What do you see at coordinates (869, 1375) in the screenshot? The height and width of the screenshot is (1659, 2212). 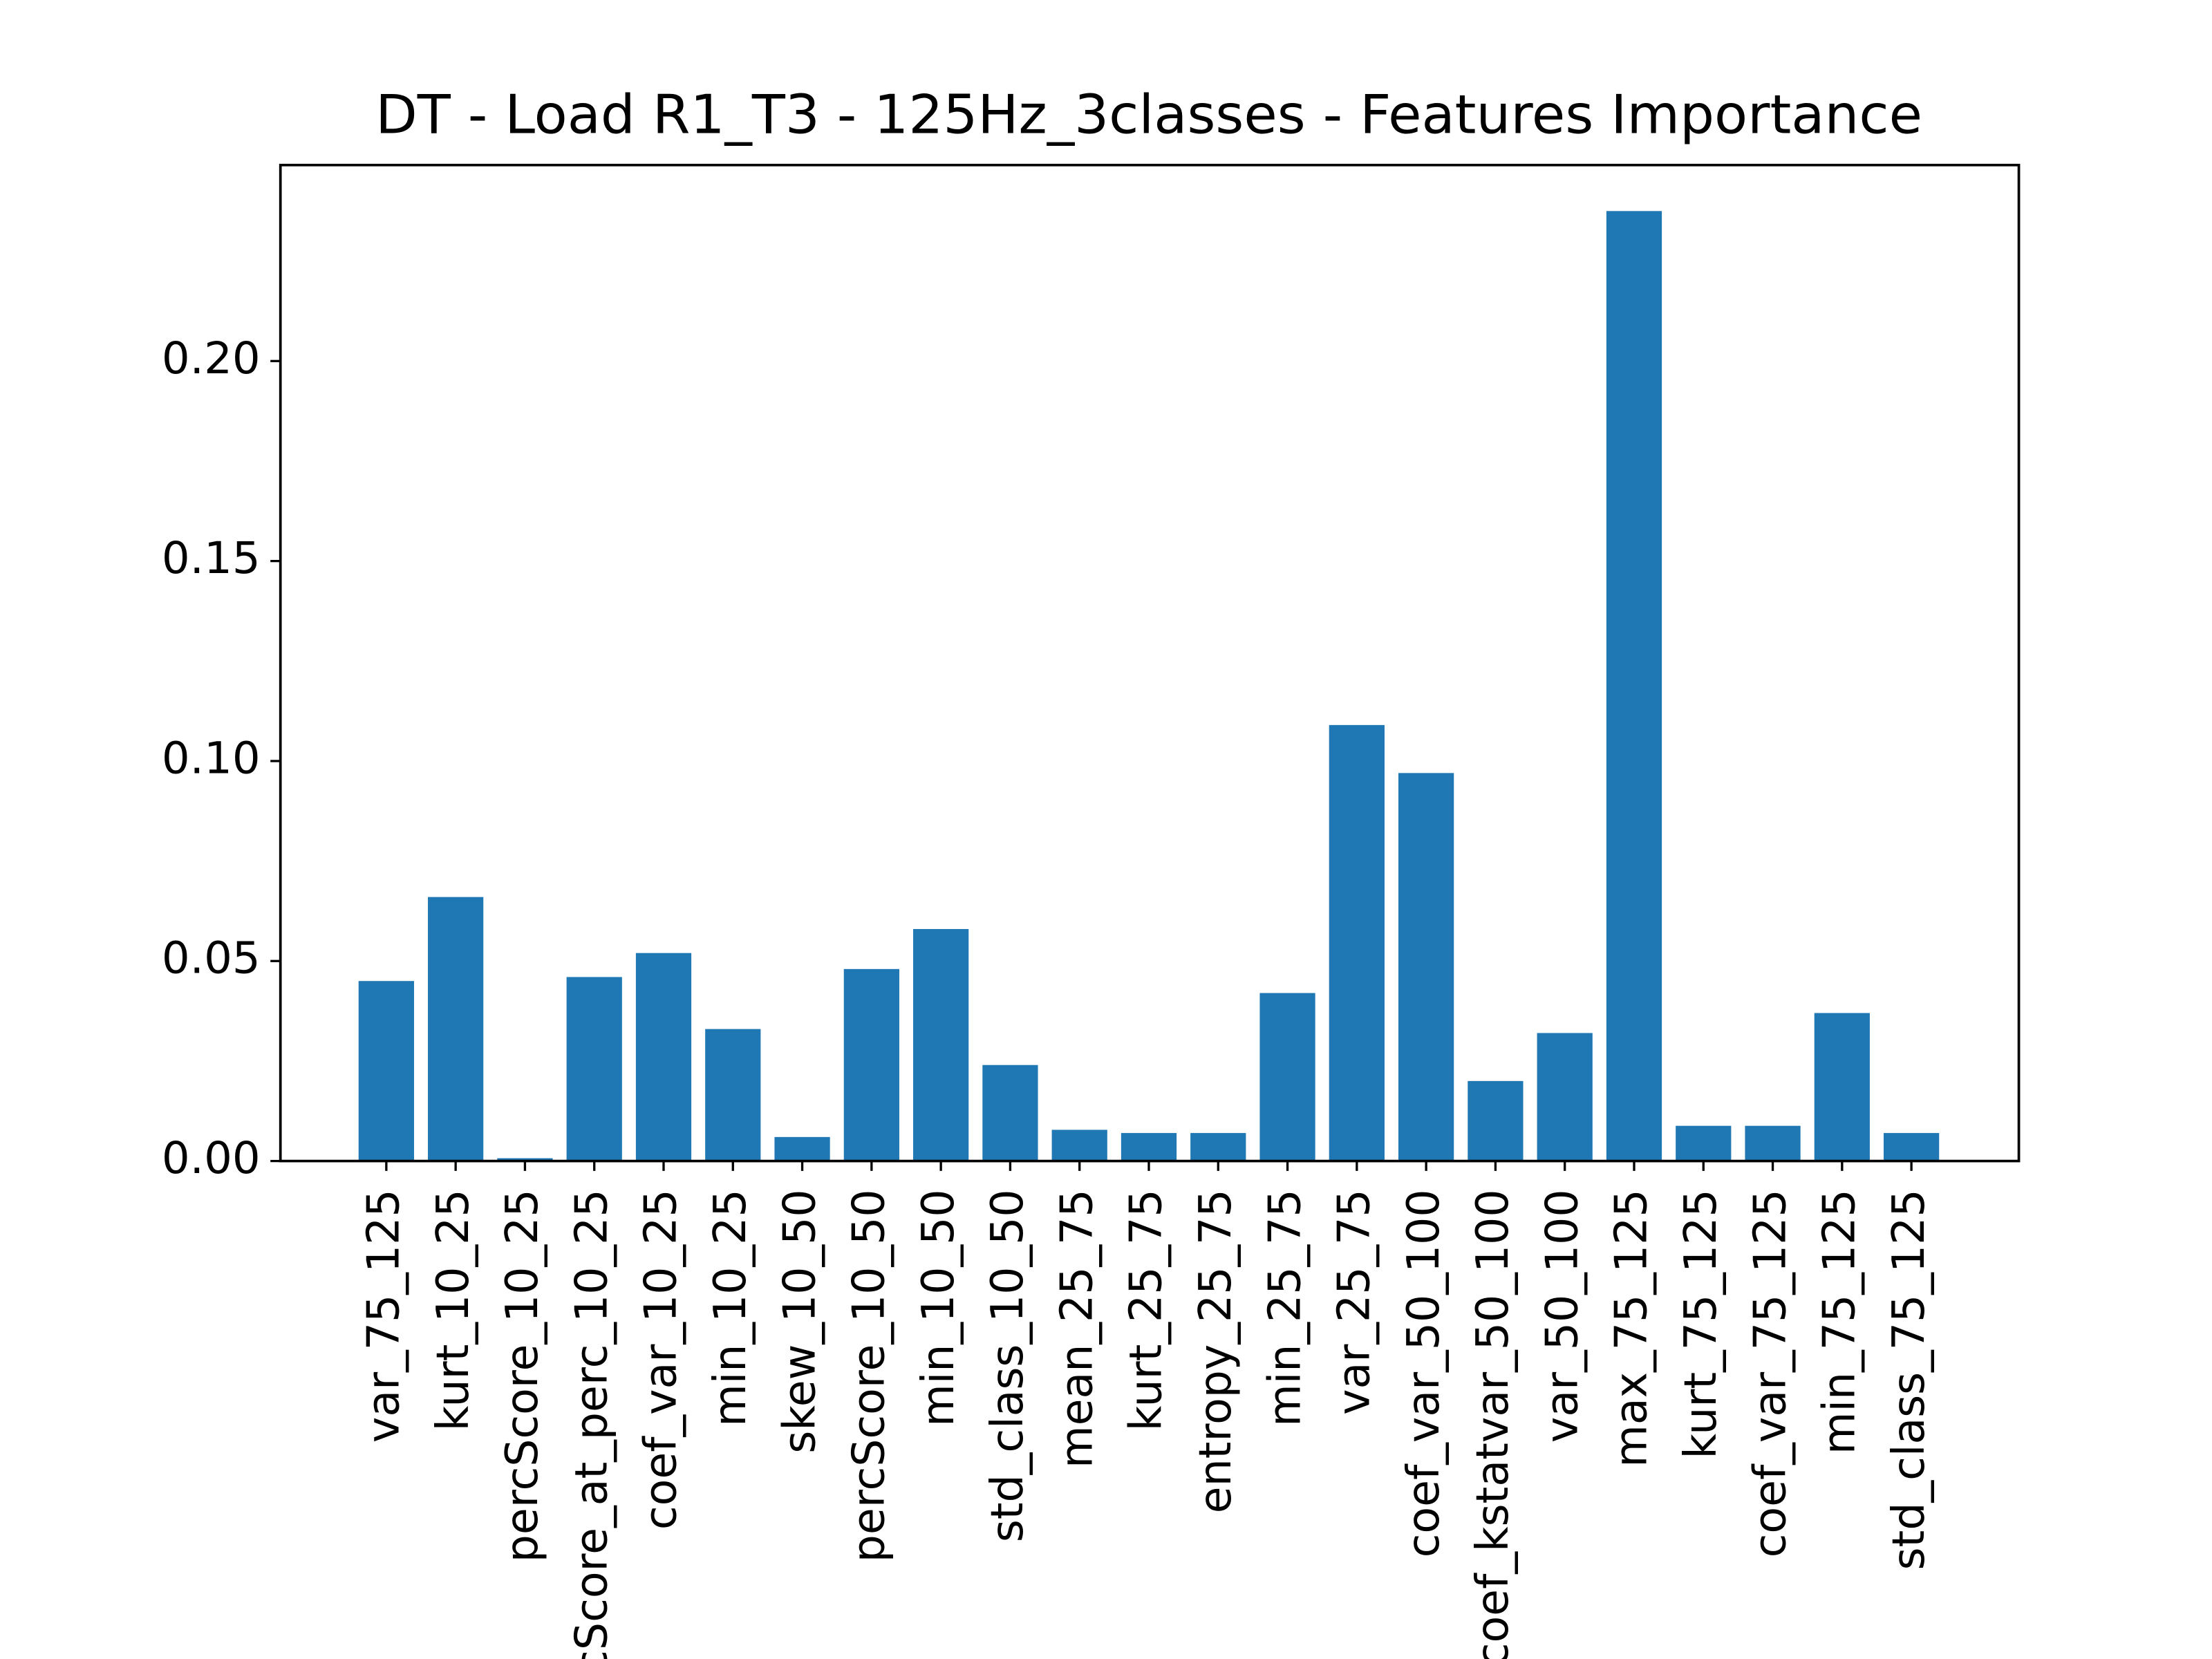 I see `x-tick-label: percScore_10_50` at bounding box center [869, 1375].